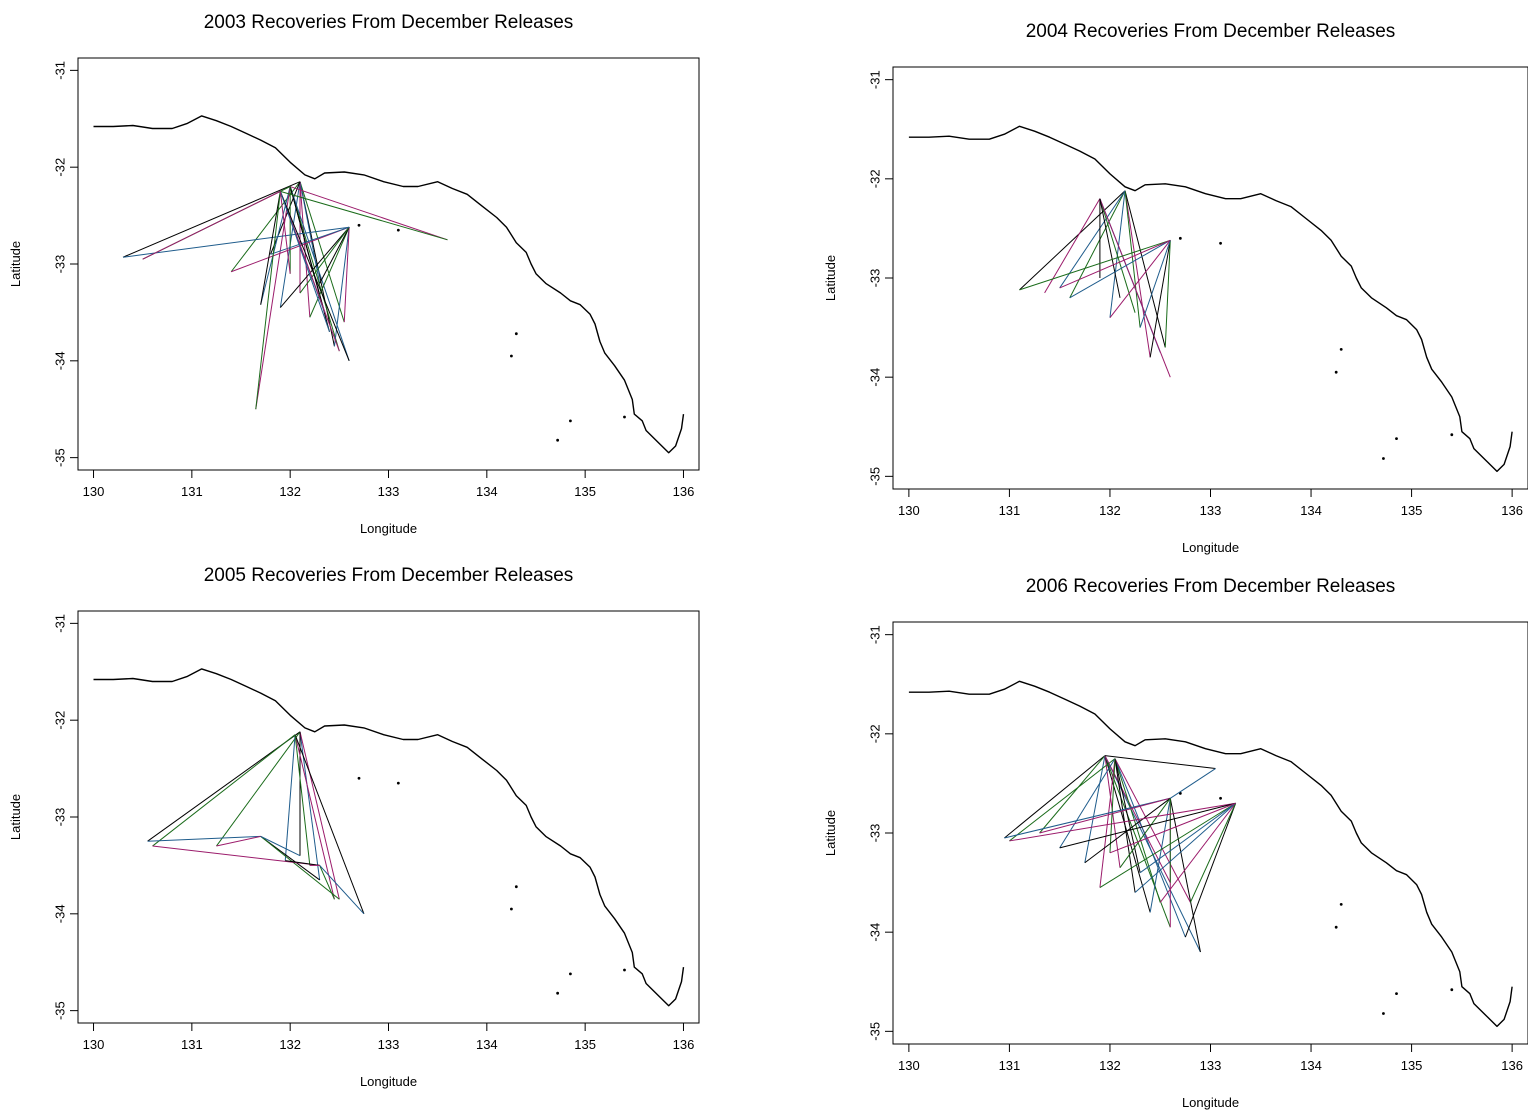 This screenshot has width=1528, height=1111. Describe the element at coordinates (192, 1044) in the screenshot. I see `x-tick-label: 131` at that location.